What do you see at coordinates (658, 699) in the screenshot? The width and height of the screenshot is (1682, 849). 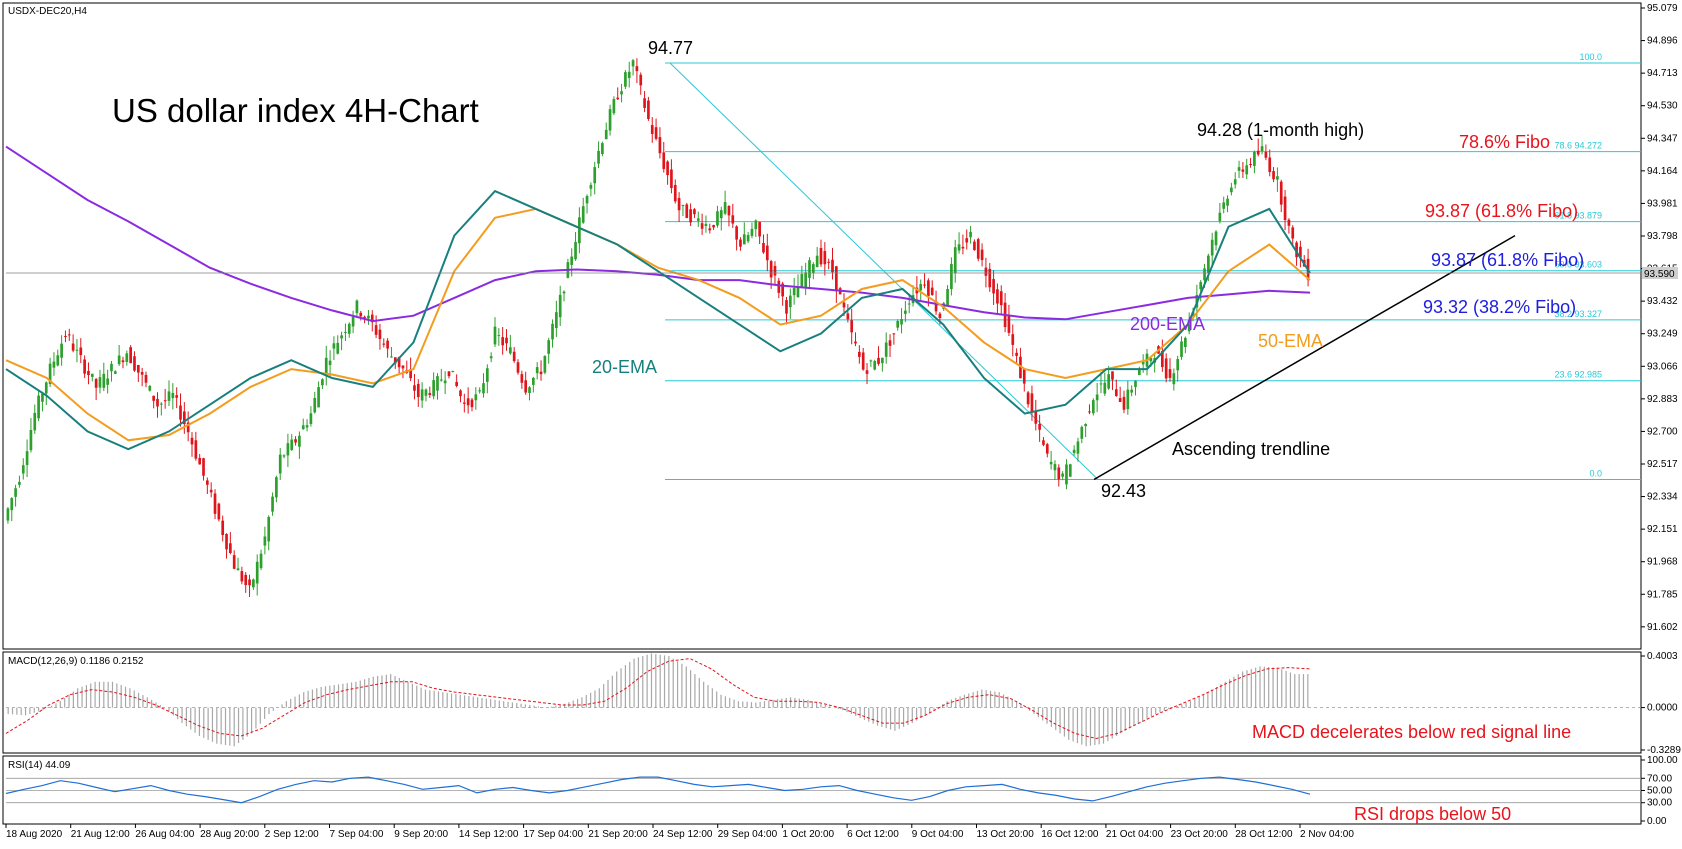 I see `macd-signal-line` at bounding box center [658, 699].